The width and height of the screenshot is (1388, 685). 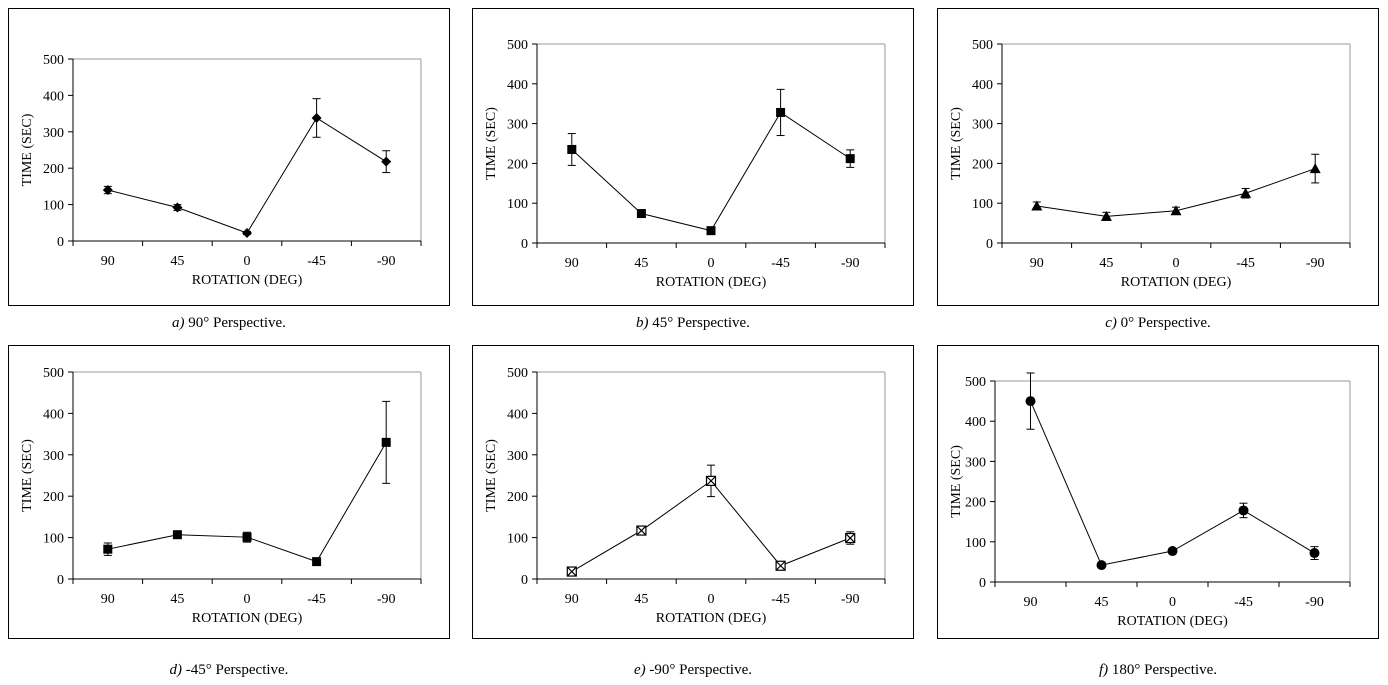 I want to click on caption-label: c), so click(x=1111, y=323).